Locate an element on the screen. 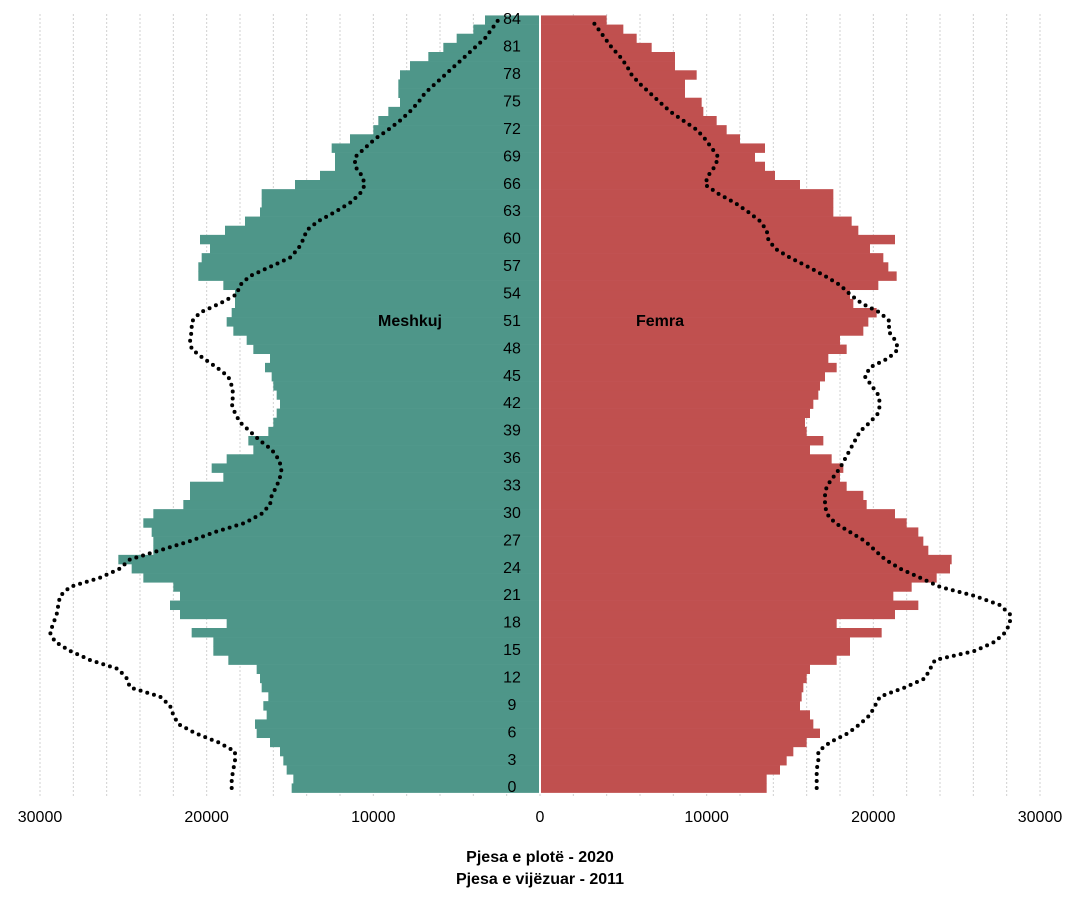  y-tick-label: 27 is located at coordinates (512, 540).